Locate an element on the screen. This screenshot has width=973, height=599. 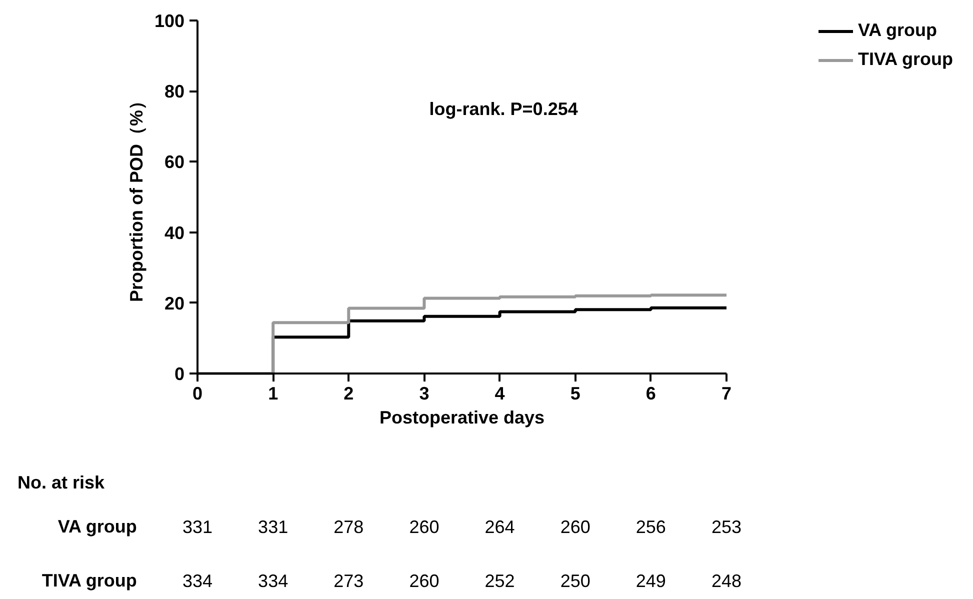
x-tick-label: 0 is located at coordinates (197, 394).